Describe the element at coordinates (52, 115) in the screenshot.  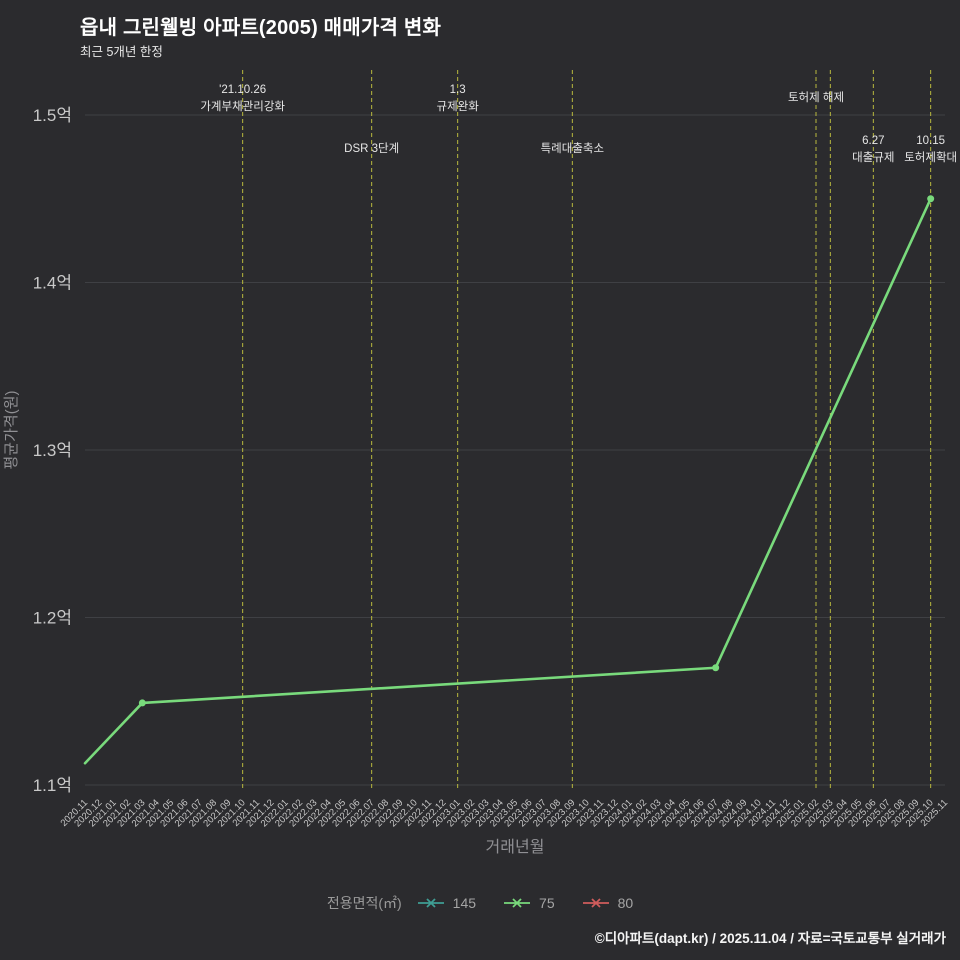
I see `y-tick-label: 1.5억` at that location.